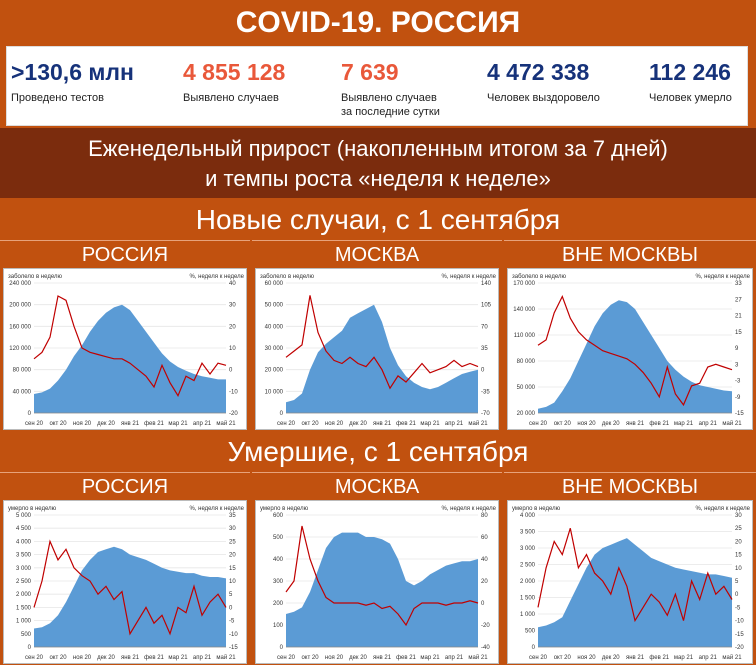 The image size is (756, 665). I want to click on y2-tick-label: 5, so click(231, 595).